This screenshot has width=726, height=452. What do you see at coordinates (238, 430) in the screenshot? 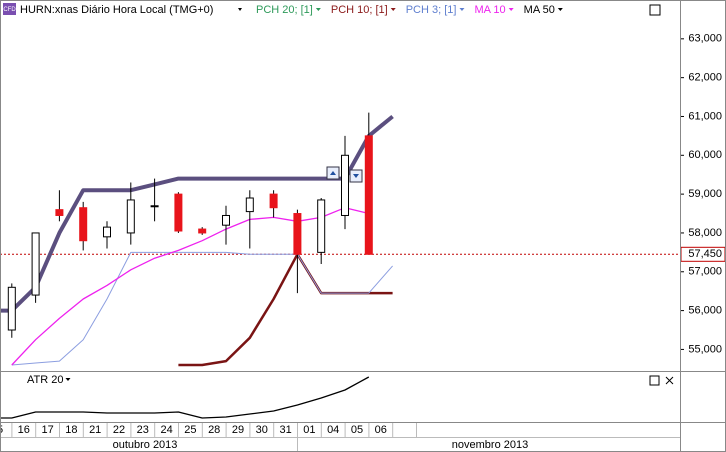
I see `x-tick-label: 29` at bounding box center [238, 430].